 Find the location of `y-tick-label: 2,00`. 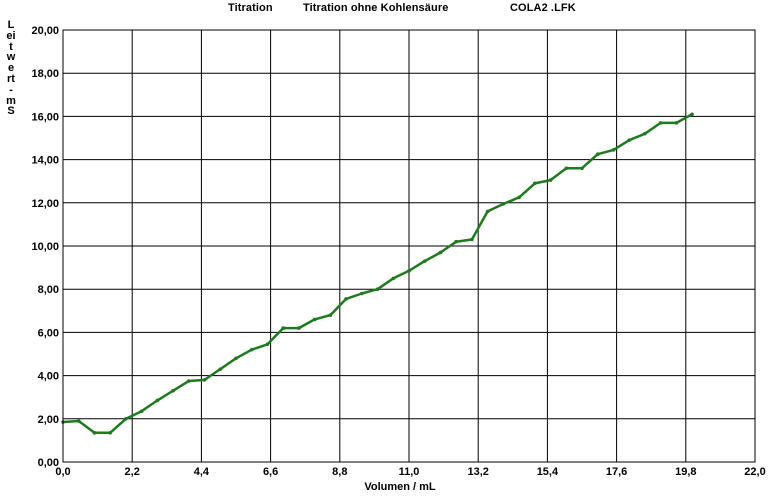

y-tick-label: 2,00 is located at coordinates (48, 420).